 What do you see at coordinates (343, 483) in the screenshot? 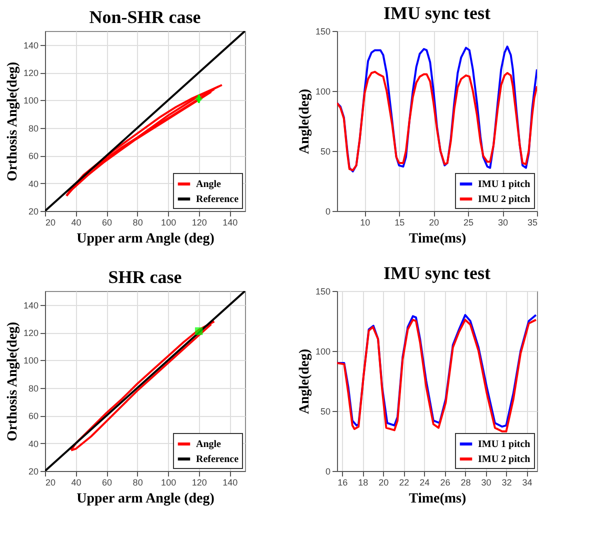
I see `x-tick-label: 16` at bounding box center [343, 483].